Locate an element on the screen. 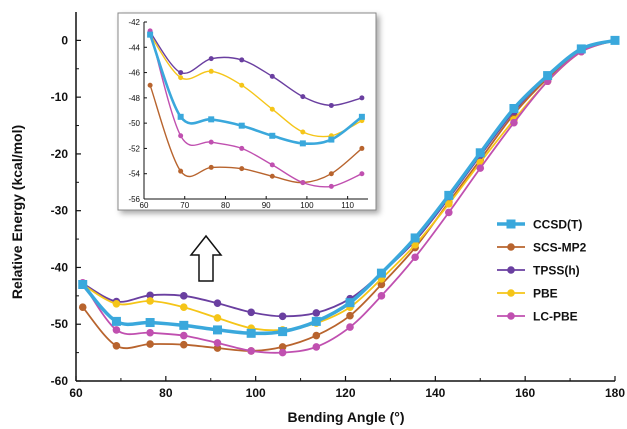  legend-label: PBE is located at coordinates (545, 294).